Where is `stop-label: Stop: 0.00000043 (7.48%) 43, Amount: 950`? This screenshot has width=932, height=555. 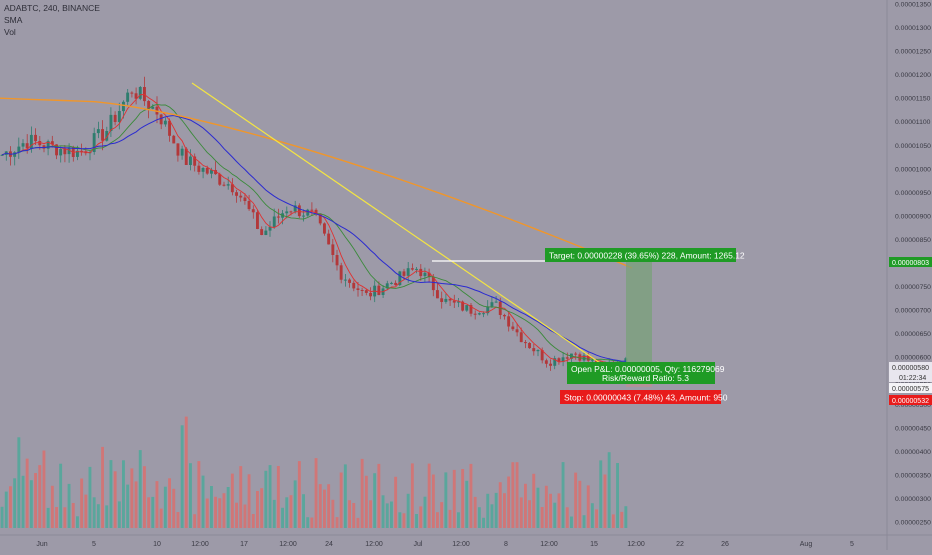
stop-label: Stop: 0.00000043 (7.48%) 43, Amount: 950 is located at coordinates (644, 397).